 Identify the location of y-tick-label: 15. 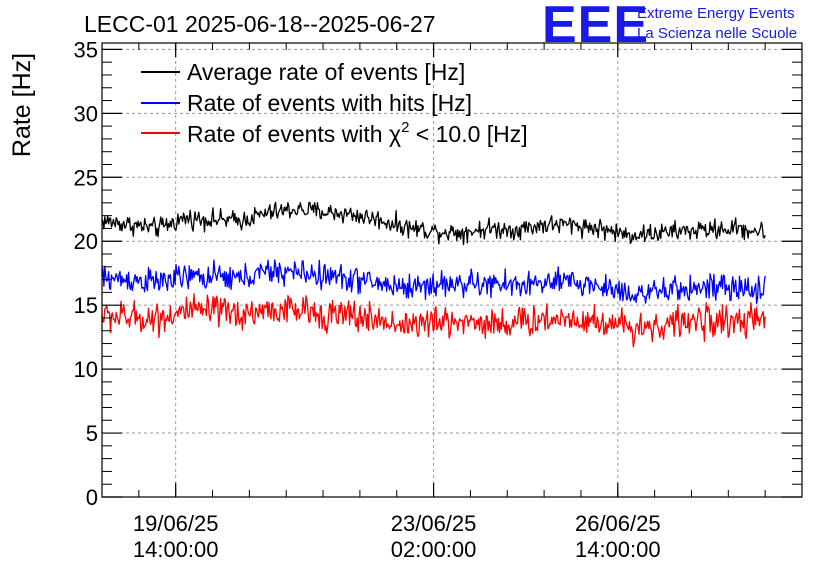
(86, 305).